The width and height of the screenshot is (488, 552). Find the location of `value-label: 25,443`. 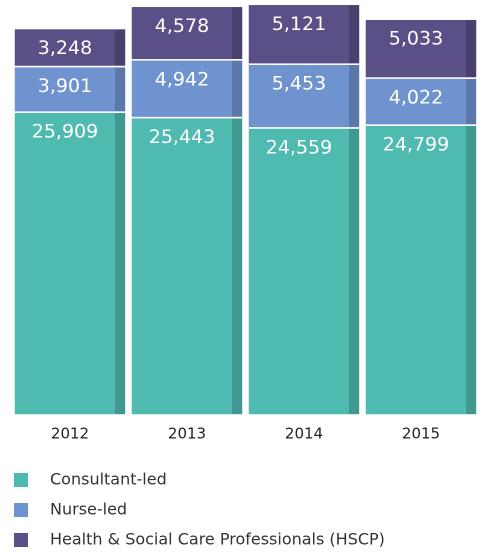

value-label: 25,443 is located at coordinates (182, 137).